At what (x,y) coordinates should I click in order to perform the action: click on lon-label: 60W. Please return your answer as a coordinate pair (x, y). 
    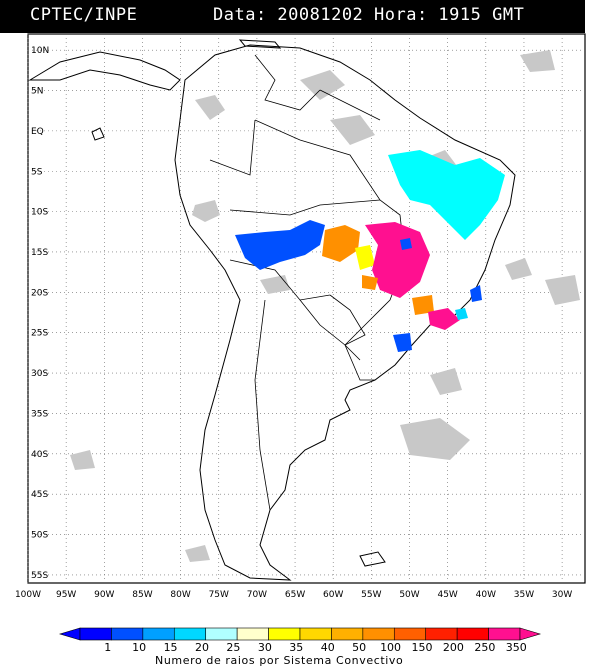
    Looking at the image, I should click on (333, 595).